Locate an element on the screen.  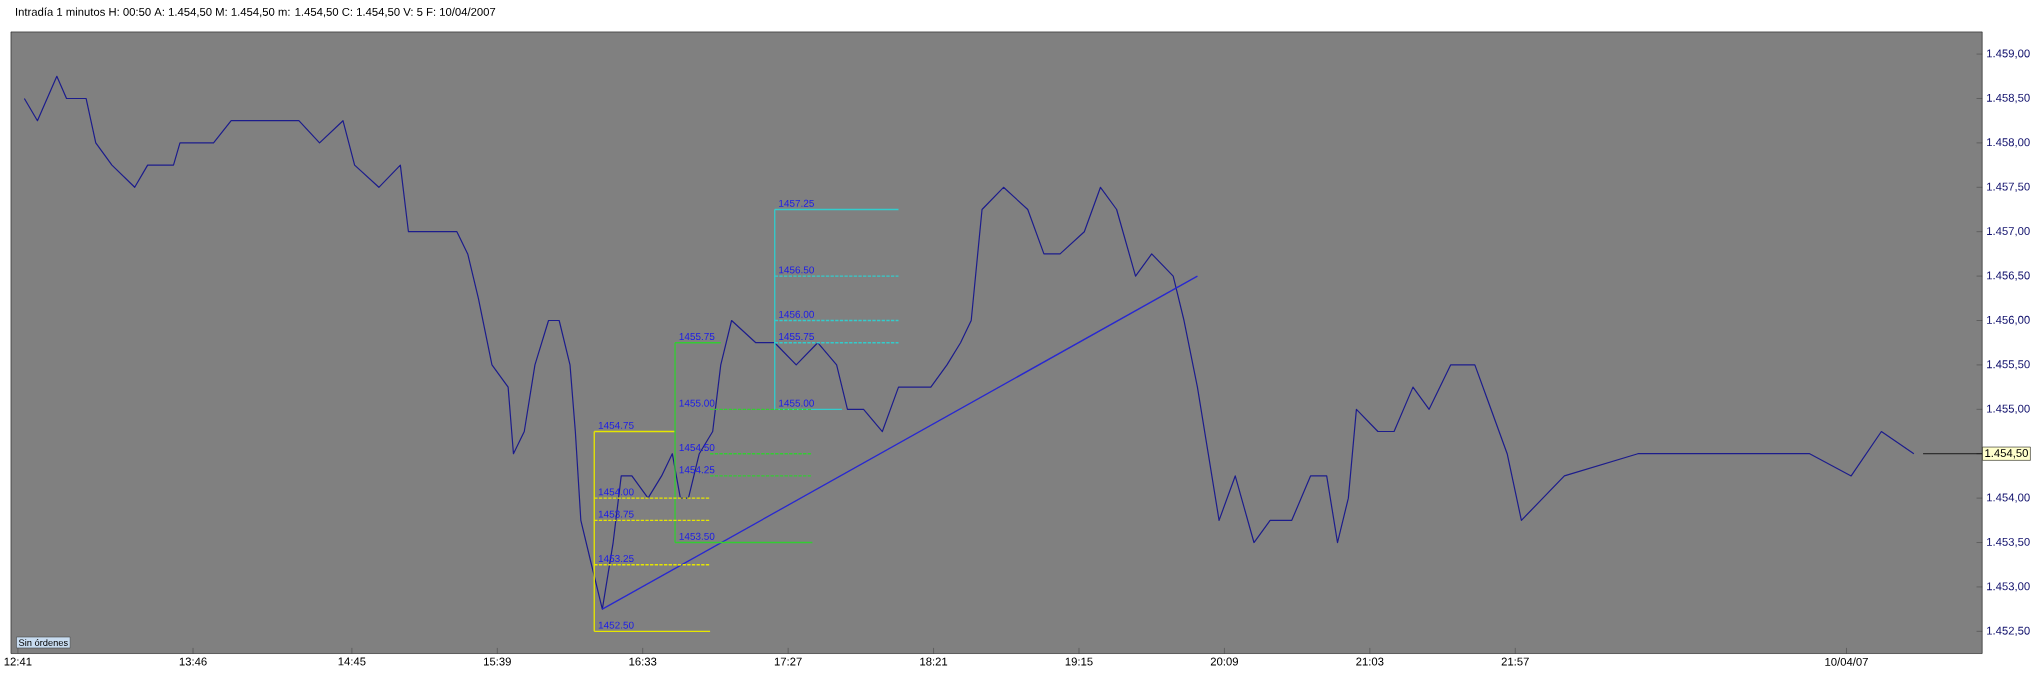
x-tick-label: 16:33 is located at coordinates (643, 661).